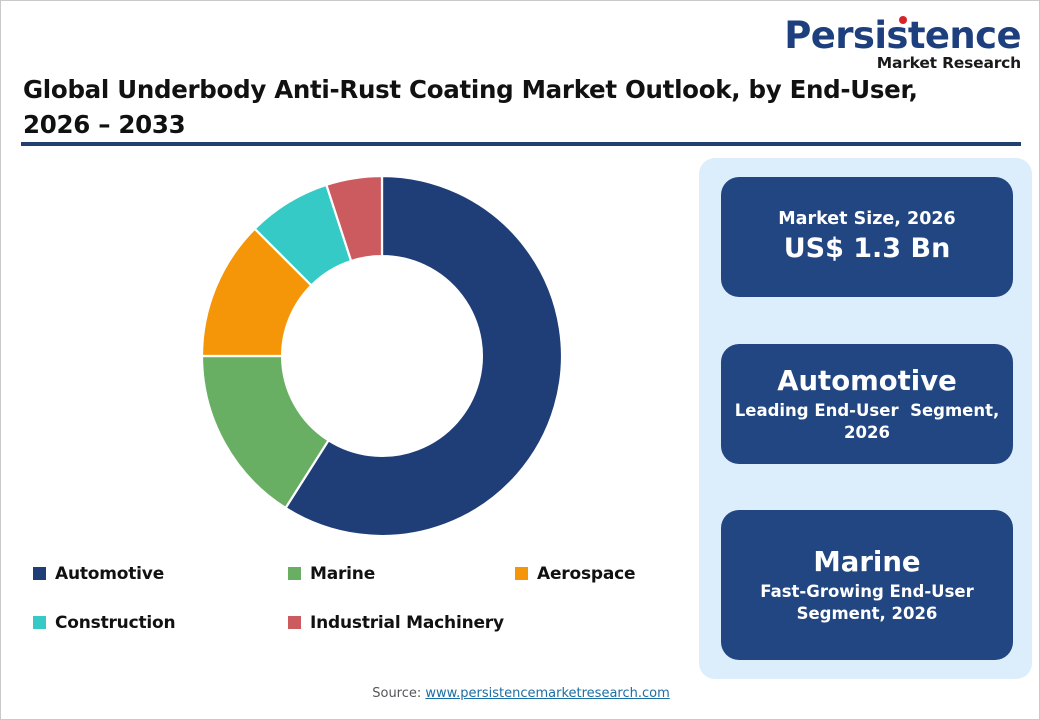 The height and width of the screenshot is (720, 1040). I want to click on legend-item-marine: Marine, so click(401, 574).